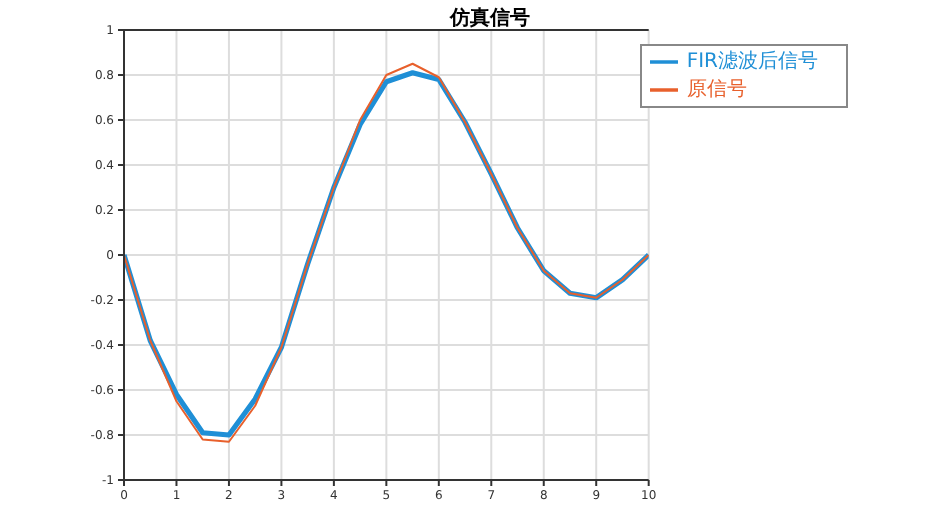  What do you see at coordinates (752, 62) in the screenshot?
I see `legend-label: FIR滤波后信号` at bounding box center [752, 62].